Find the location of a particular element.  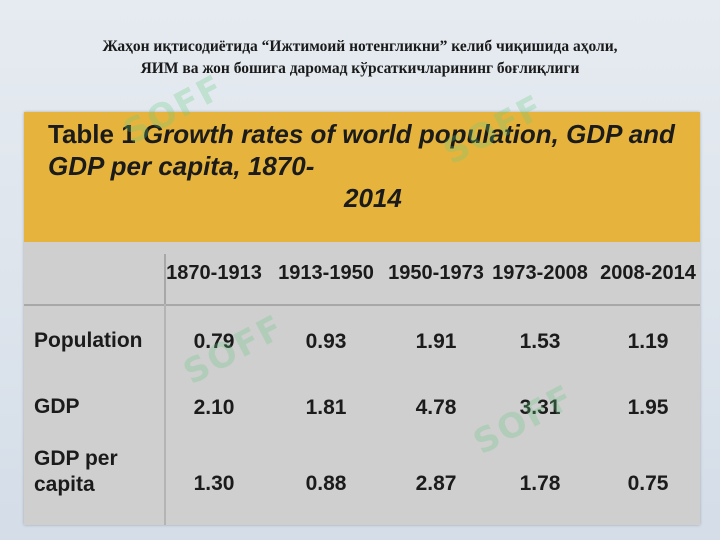

column-header: 1950-1973 is located at coordinates (436, 273).